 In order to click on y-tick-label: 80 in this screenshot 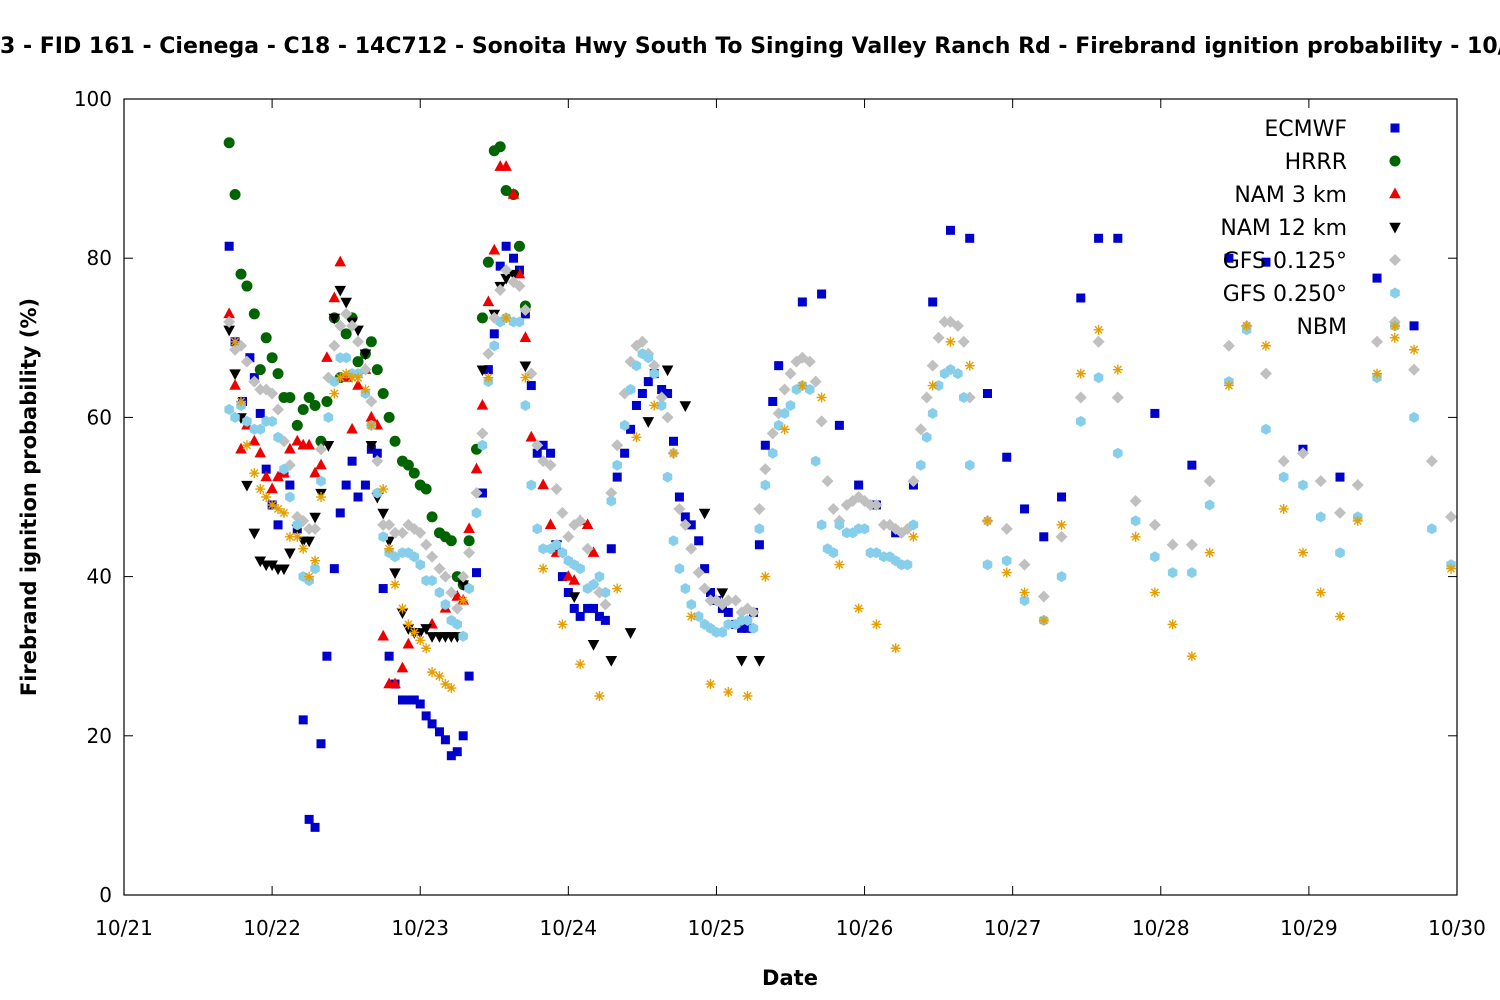, I will do `click(99, 258)`.